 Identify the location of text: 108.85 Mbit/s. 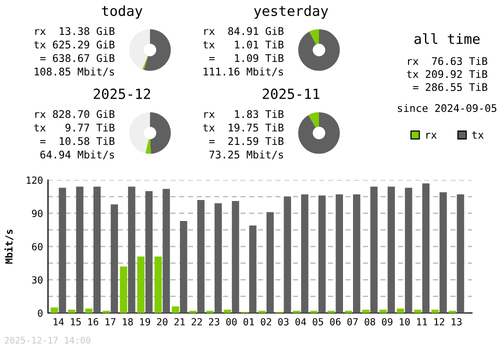
(74, 71).